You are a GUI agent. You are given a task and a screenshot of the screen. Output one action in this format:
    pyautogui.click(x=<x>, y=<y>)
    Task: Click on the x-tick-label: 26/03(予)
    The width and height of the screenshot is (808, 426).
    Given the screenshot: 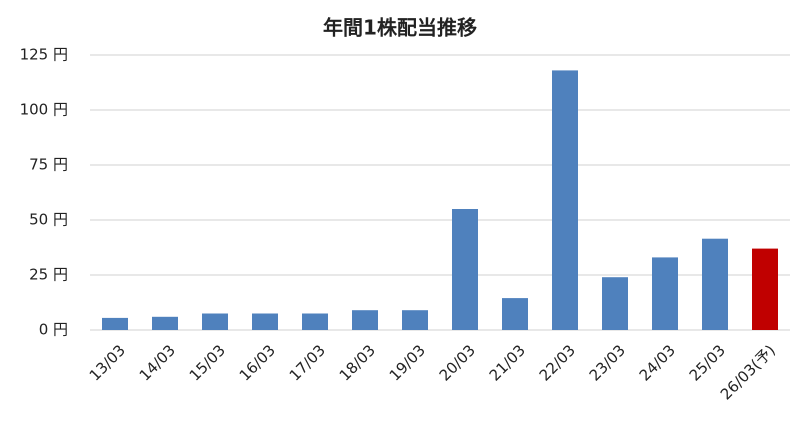 What is the action you would take?
    pyautogui.click(x=748, y=372)
    